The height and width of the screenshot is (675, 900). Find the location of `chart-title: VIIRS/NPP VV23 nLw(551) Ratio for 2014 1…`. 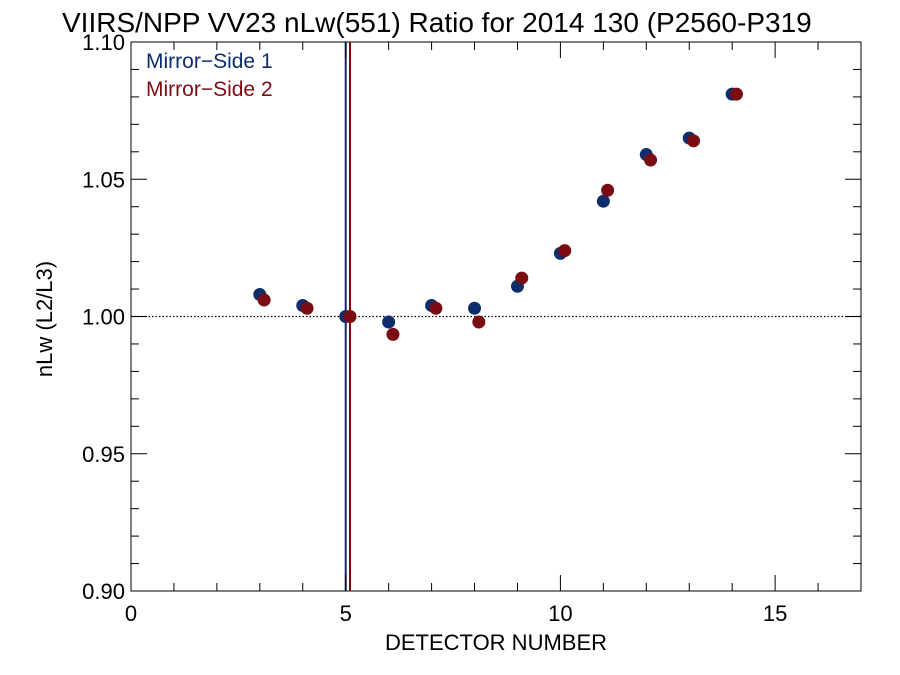

chart-title: VIIRS/NPP VV23 nLw(551) Ratio for 2014 1… is located at coordinates (437, 22).